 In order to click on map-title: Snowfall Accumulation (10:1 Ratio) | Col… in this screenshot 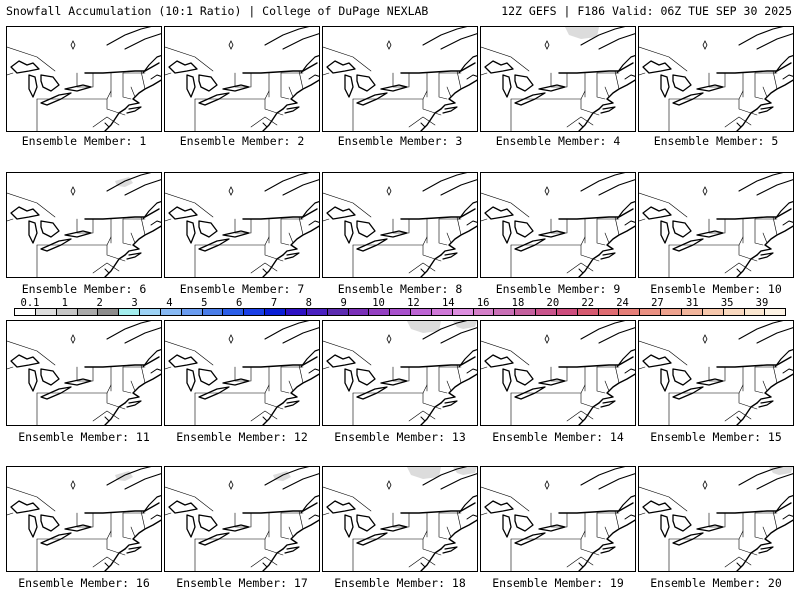, I will do `click(217, 11)`.